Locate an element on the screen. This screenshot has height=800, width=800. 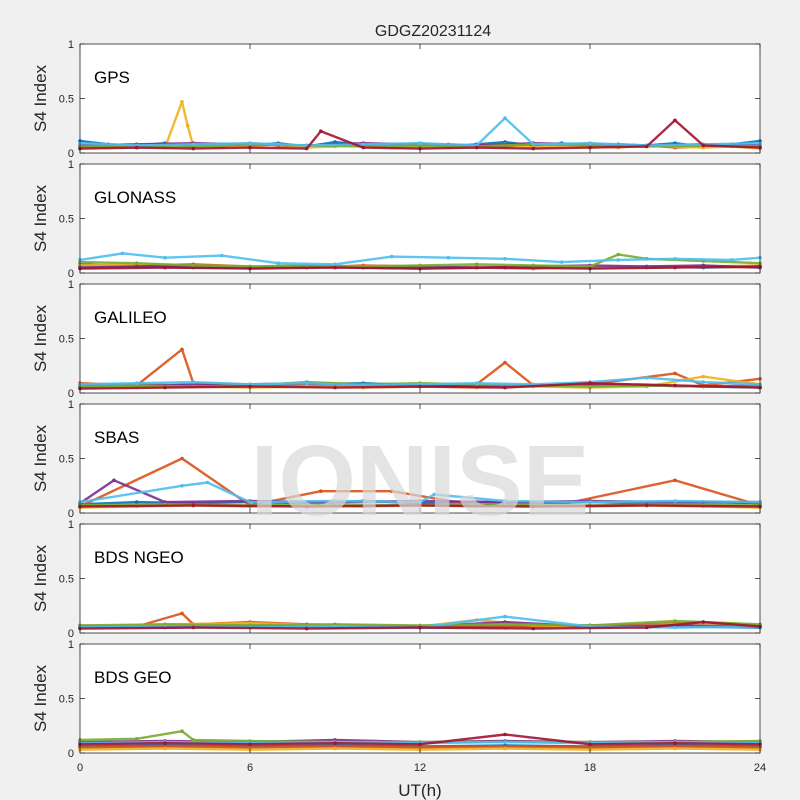
panel-glonass: 0 0.5 1 S4 Index GLONASS is located at coordinates (396, 219).